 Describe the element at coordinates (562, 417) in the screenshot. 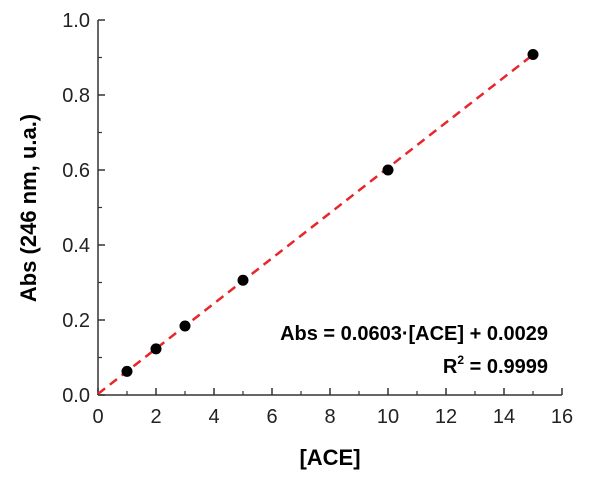

I see `x-tick-label: 16` at that location.